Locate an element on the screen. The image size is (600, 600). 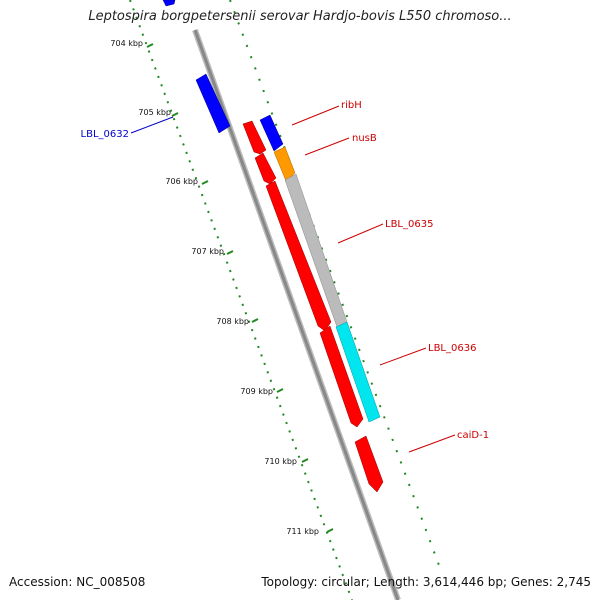
tick-label: 706 kbp is located at coordinates (181, 181).